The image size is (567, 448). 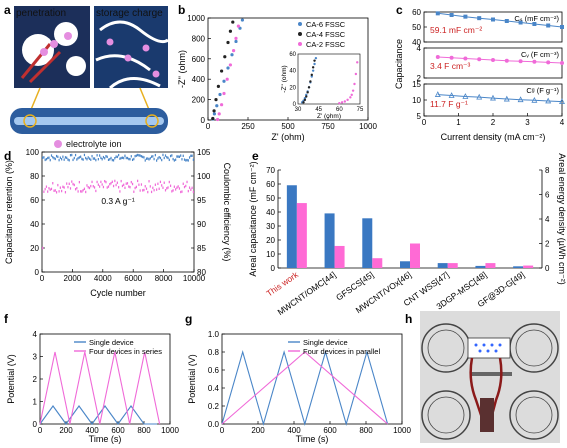 What do you see at coordinates (424, 122) in the screenshot?
I see `x-tick-label: 0` at bounding box center [424, 122].